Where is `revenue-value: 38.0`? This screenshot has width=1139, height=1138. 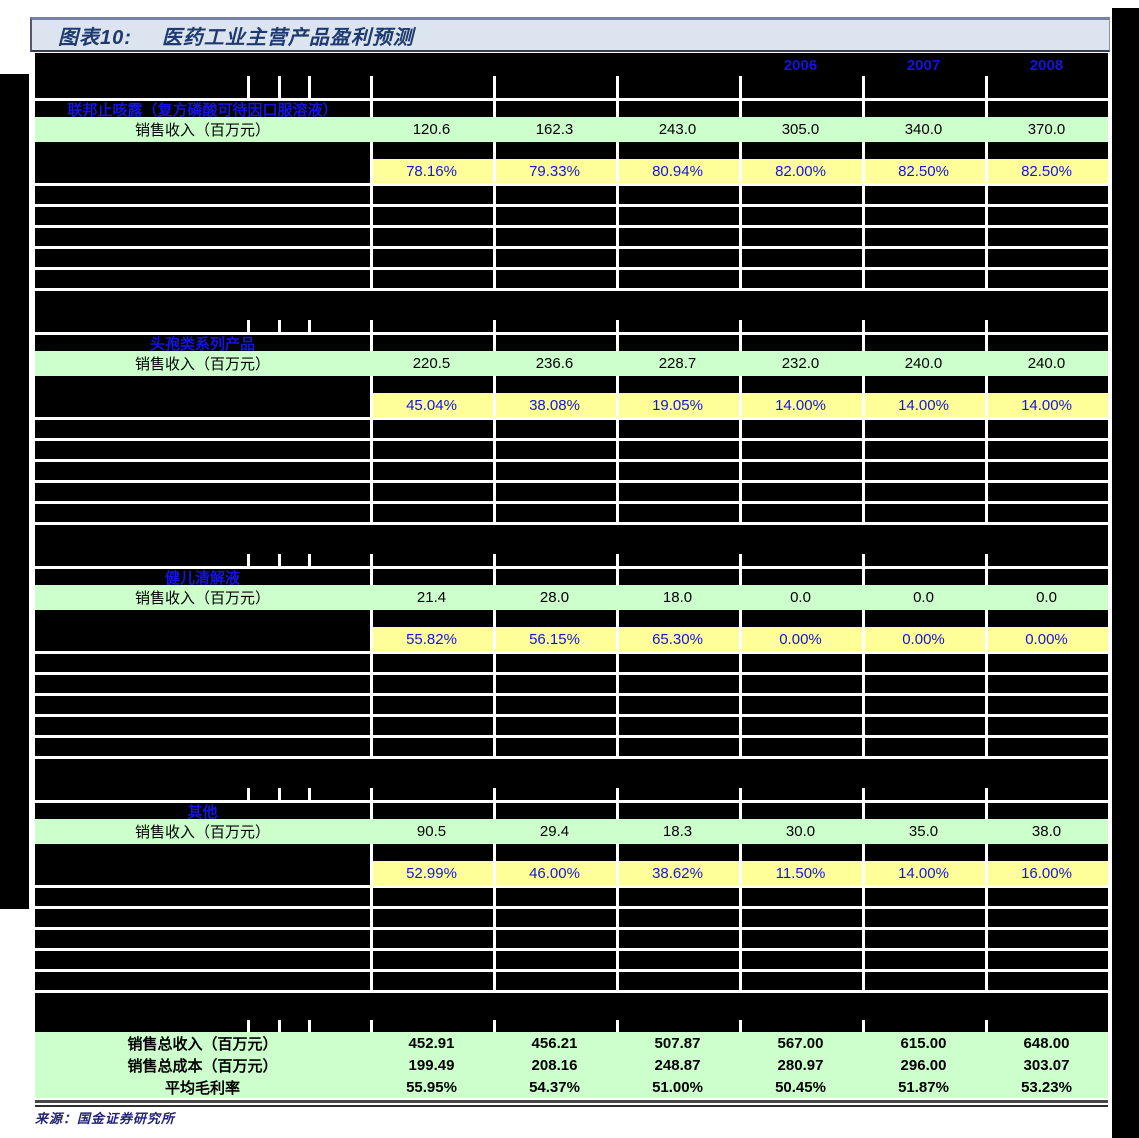 revenue-value: 38.0 is located at coordinates (1046, 831).